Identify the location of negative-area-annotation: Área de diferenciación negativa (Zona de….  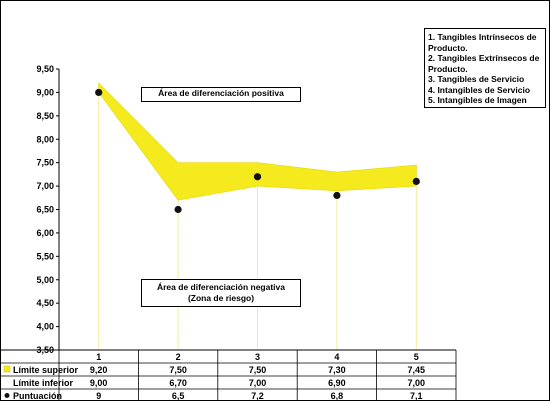
(221, 293).